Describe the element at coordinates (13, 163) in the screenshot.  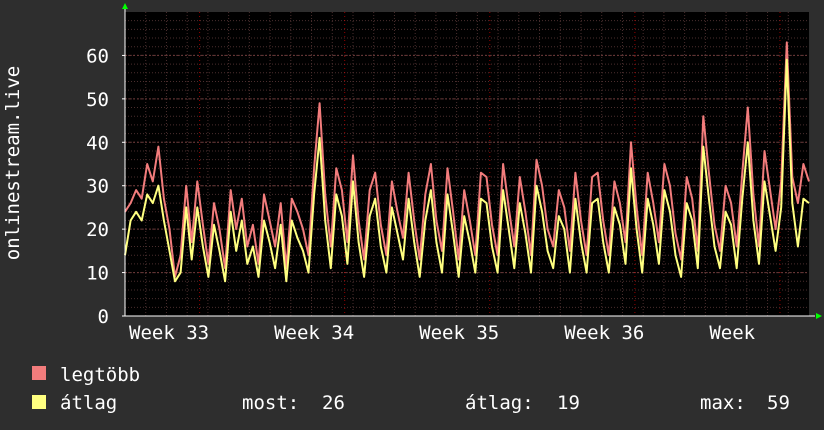
I see `y-axis-label: onlinestream.live` at that location.